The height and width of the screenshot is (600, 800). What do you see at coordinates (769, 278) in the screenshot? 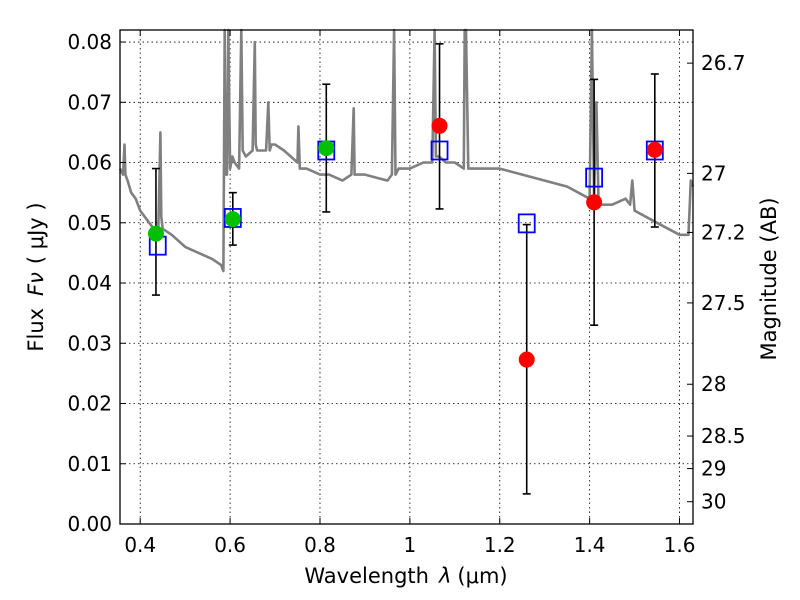
I see `y2-axis-label: Magnitude (AB)` at bounding box center [769, 278].